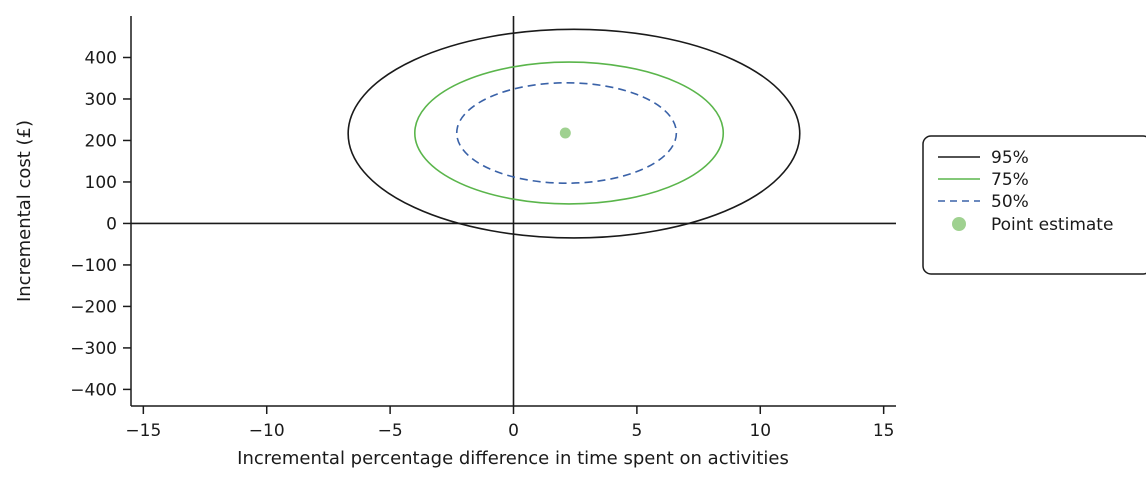  I want to click on y-tick-label: −200, so click(93, 307).